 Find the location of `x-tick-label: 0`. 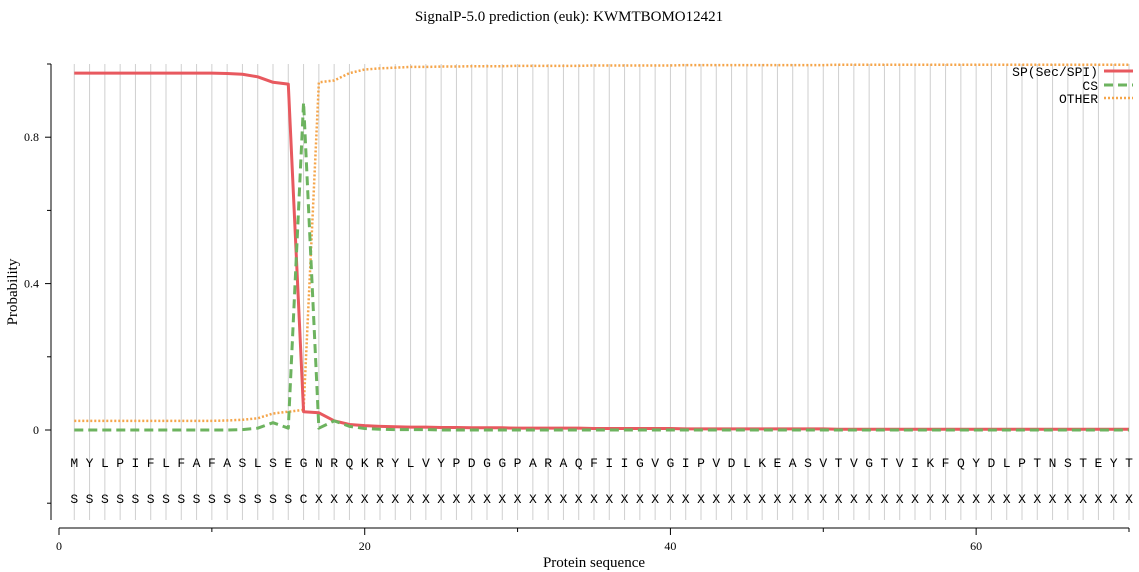

x-tick-label: 0 is located at coordinates (59, 546).